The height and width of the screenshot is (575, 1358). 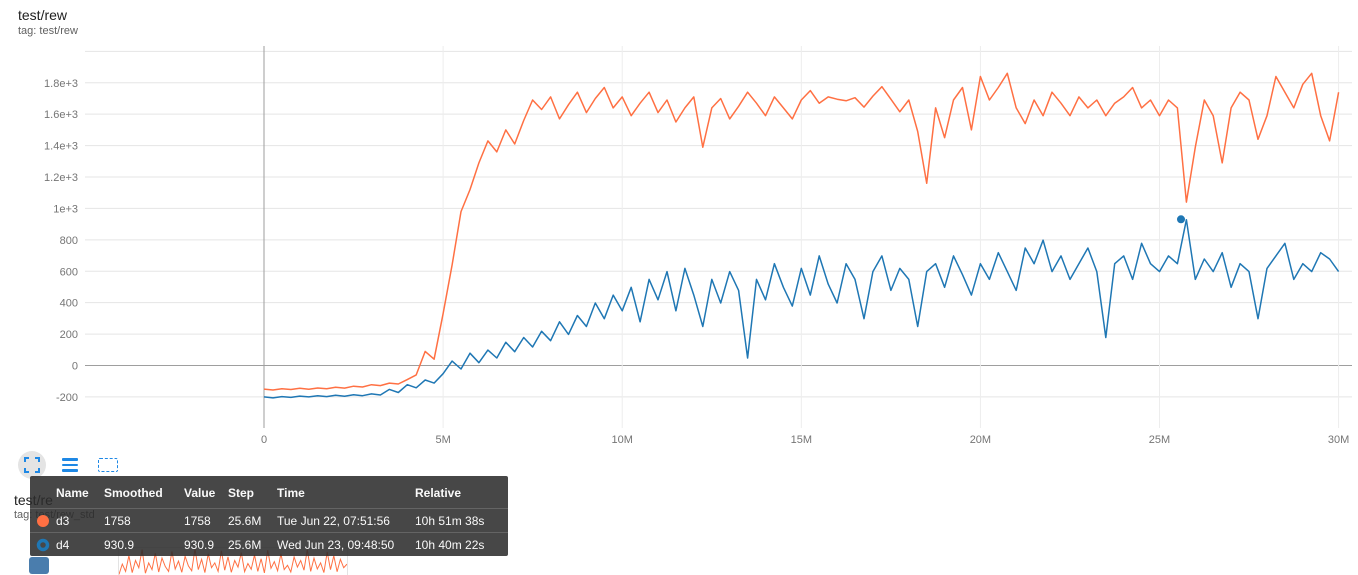 I want to click on y-axis-tick: -200, so click(x=67, y=398).